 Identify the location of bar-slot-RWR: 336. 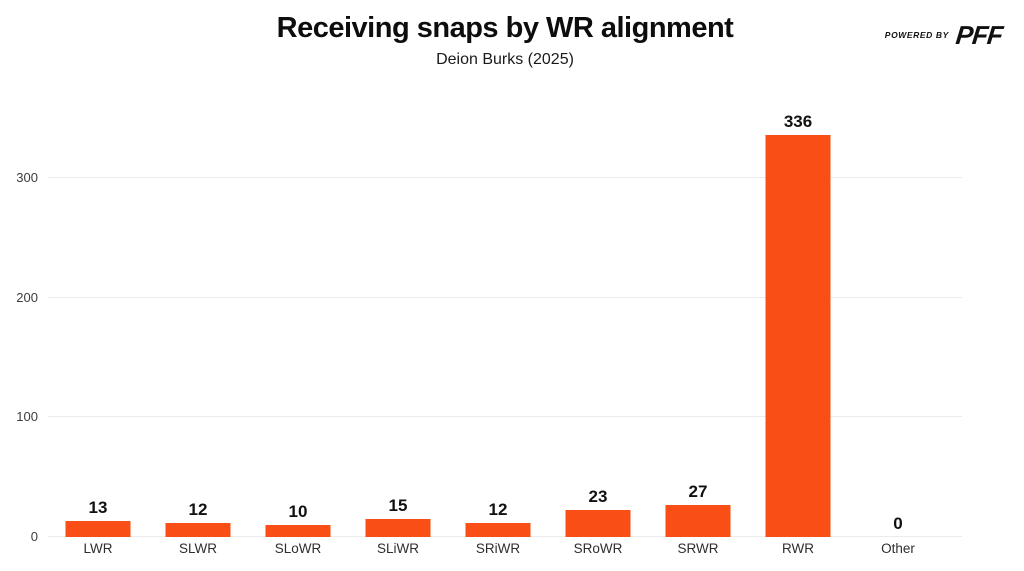
(798, 323).